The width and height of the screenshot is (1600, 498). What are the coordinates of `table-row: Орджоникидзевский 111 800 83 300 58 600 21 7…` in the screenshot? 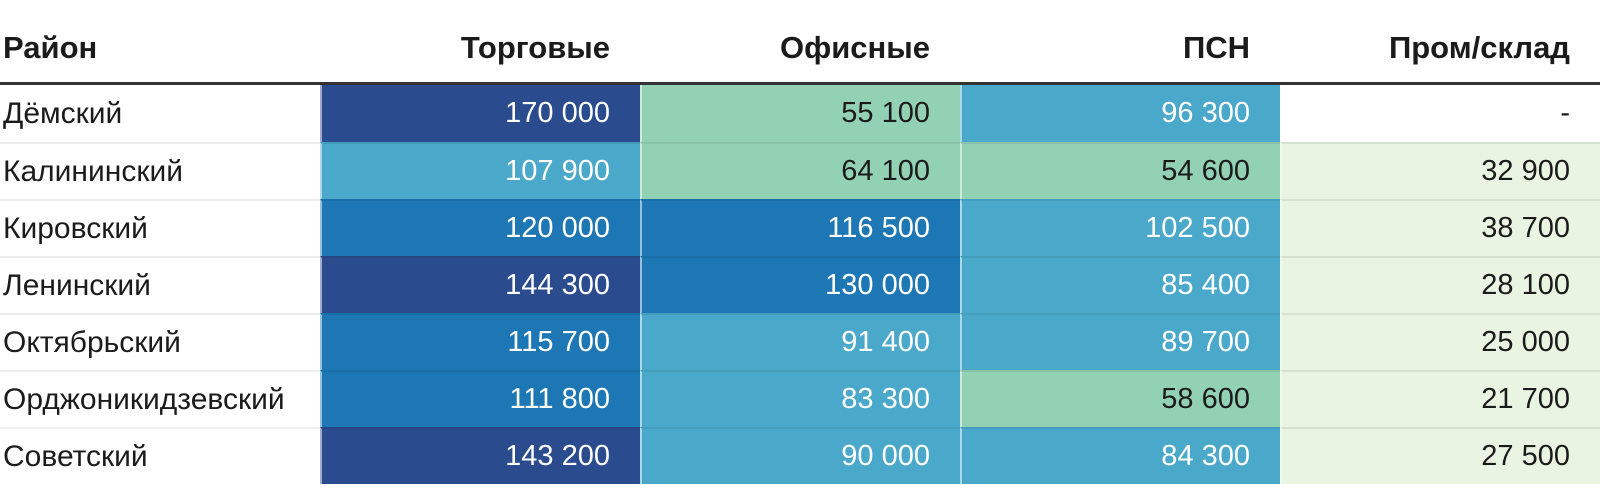 It's located at (800, 398).